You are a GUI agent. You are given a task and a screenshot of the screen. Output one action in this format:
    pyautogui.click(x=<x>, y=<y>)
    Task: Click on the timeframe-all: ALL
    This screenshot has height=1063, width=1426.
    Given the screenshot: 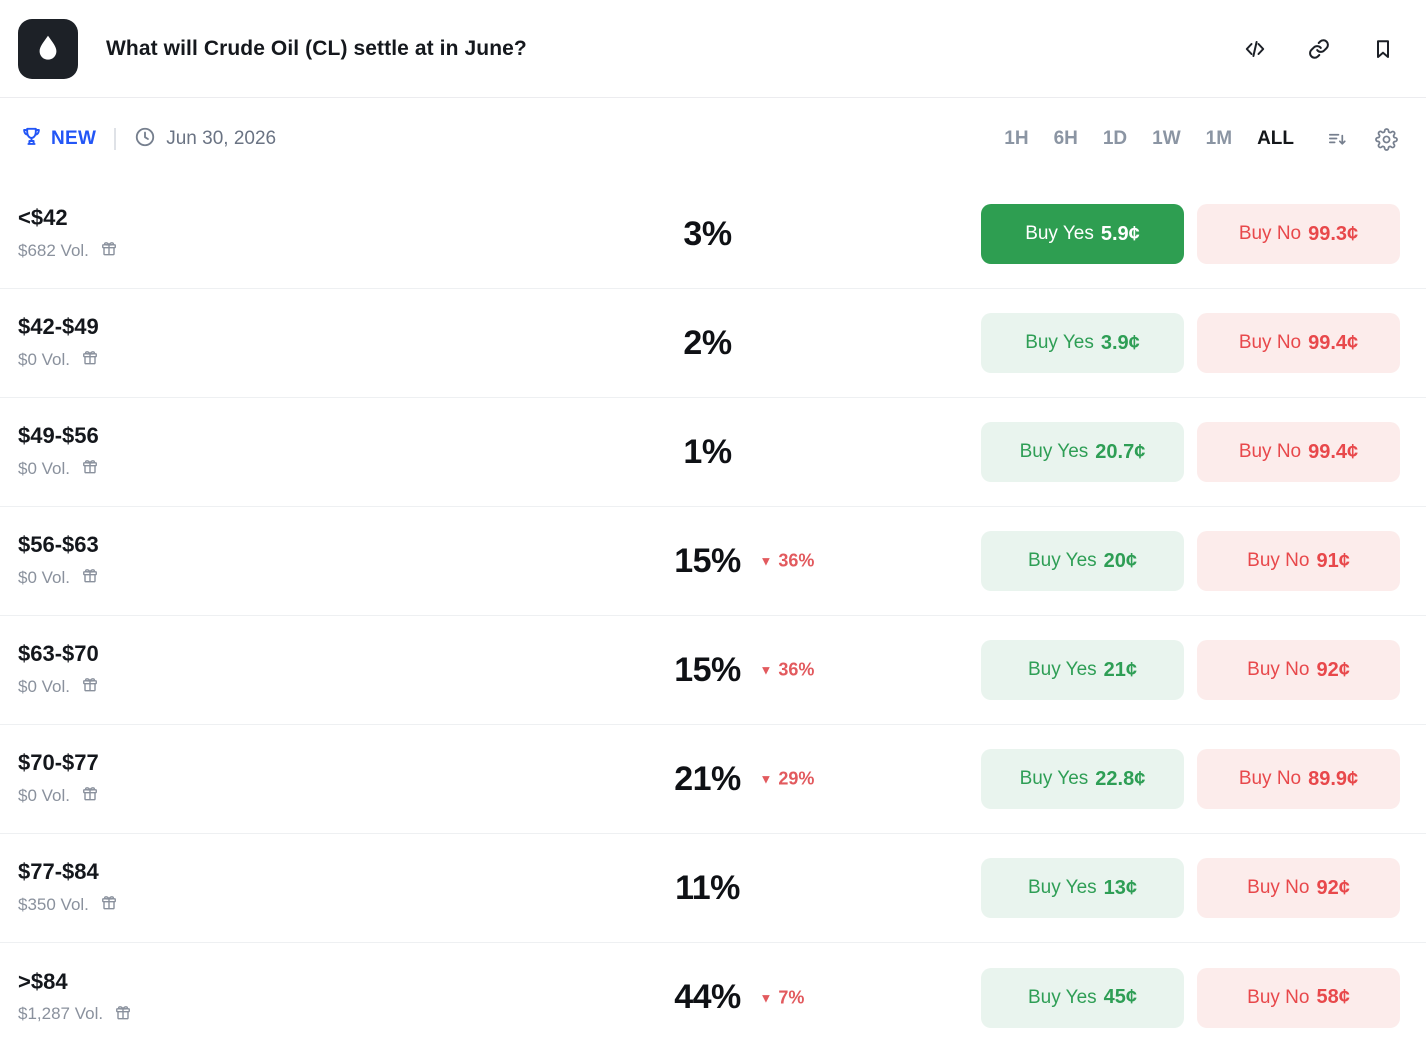 What is the action you would take?
    pyautogui.click(x=1275, y=138)
    